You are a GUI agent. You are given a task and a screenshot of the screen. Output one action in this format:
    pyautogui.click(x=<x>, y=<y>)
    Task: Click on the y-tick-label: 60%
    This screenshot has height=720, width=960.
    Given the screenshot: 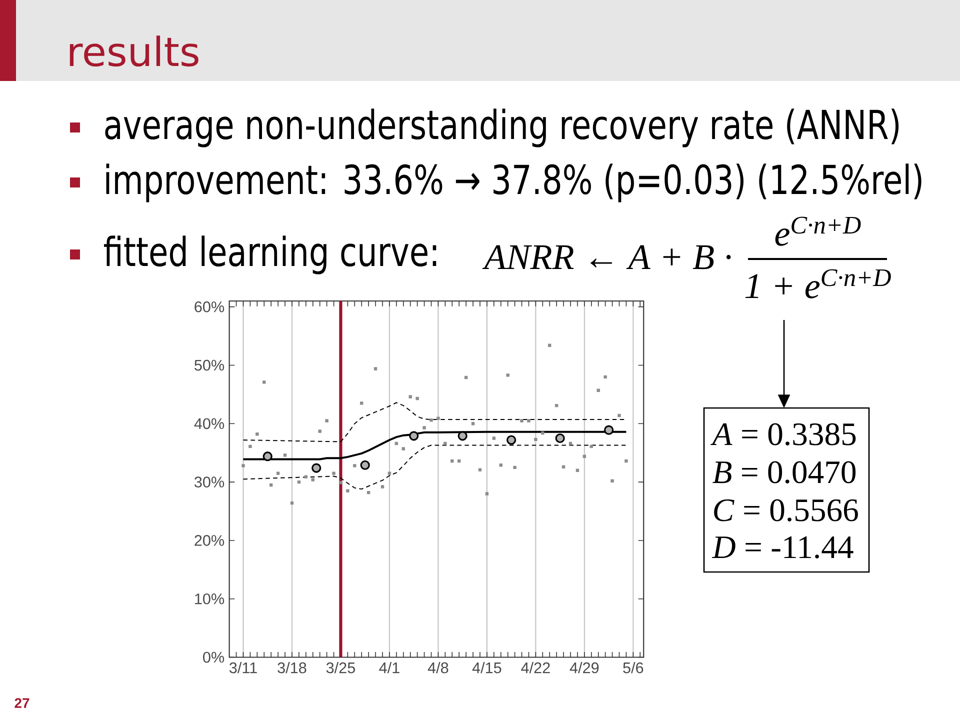 What is the action you would take?
    pyautogui.click(x=209, y=306)
    